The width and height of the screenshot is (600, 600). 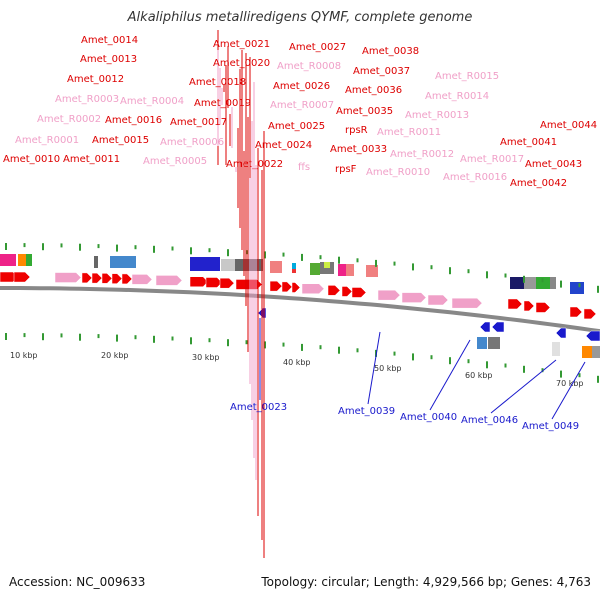 What do you see at coordinates (356, 130) in the screenshot?
I see `gene-label: rpsR` at bounding box center [356, 130].